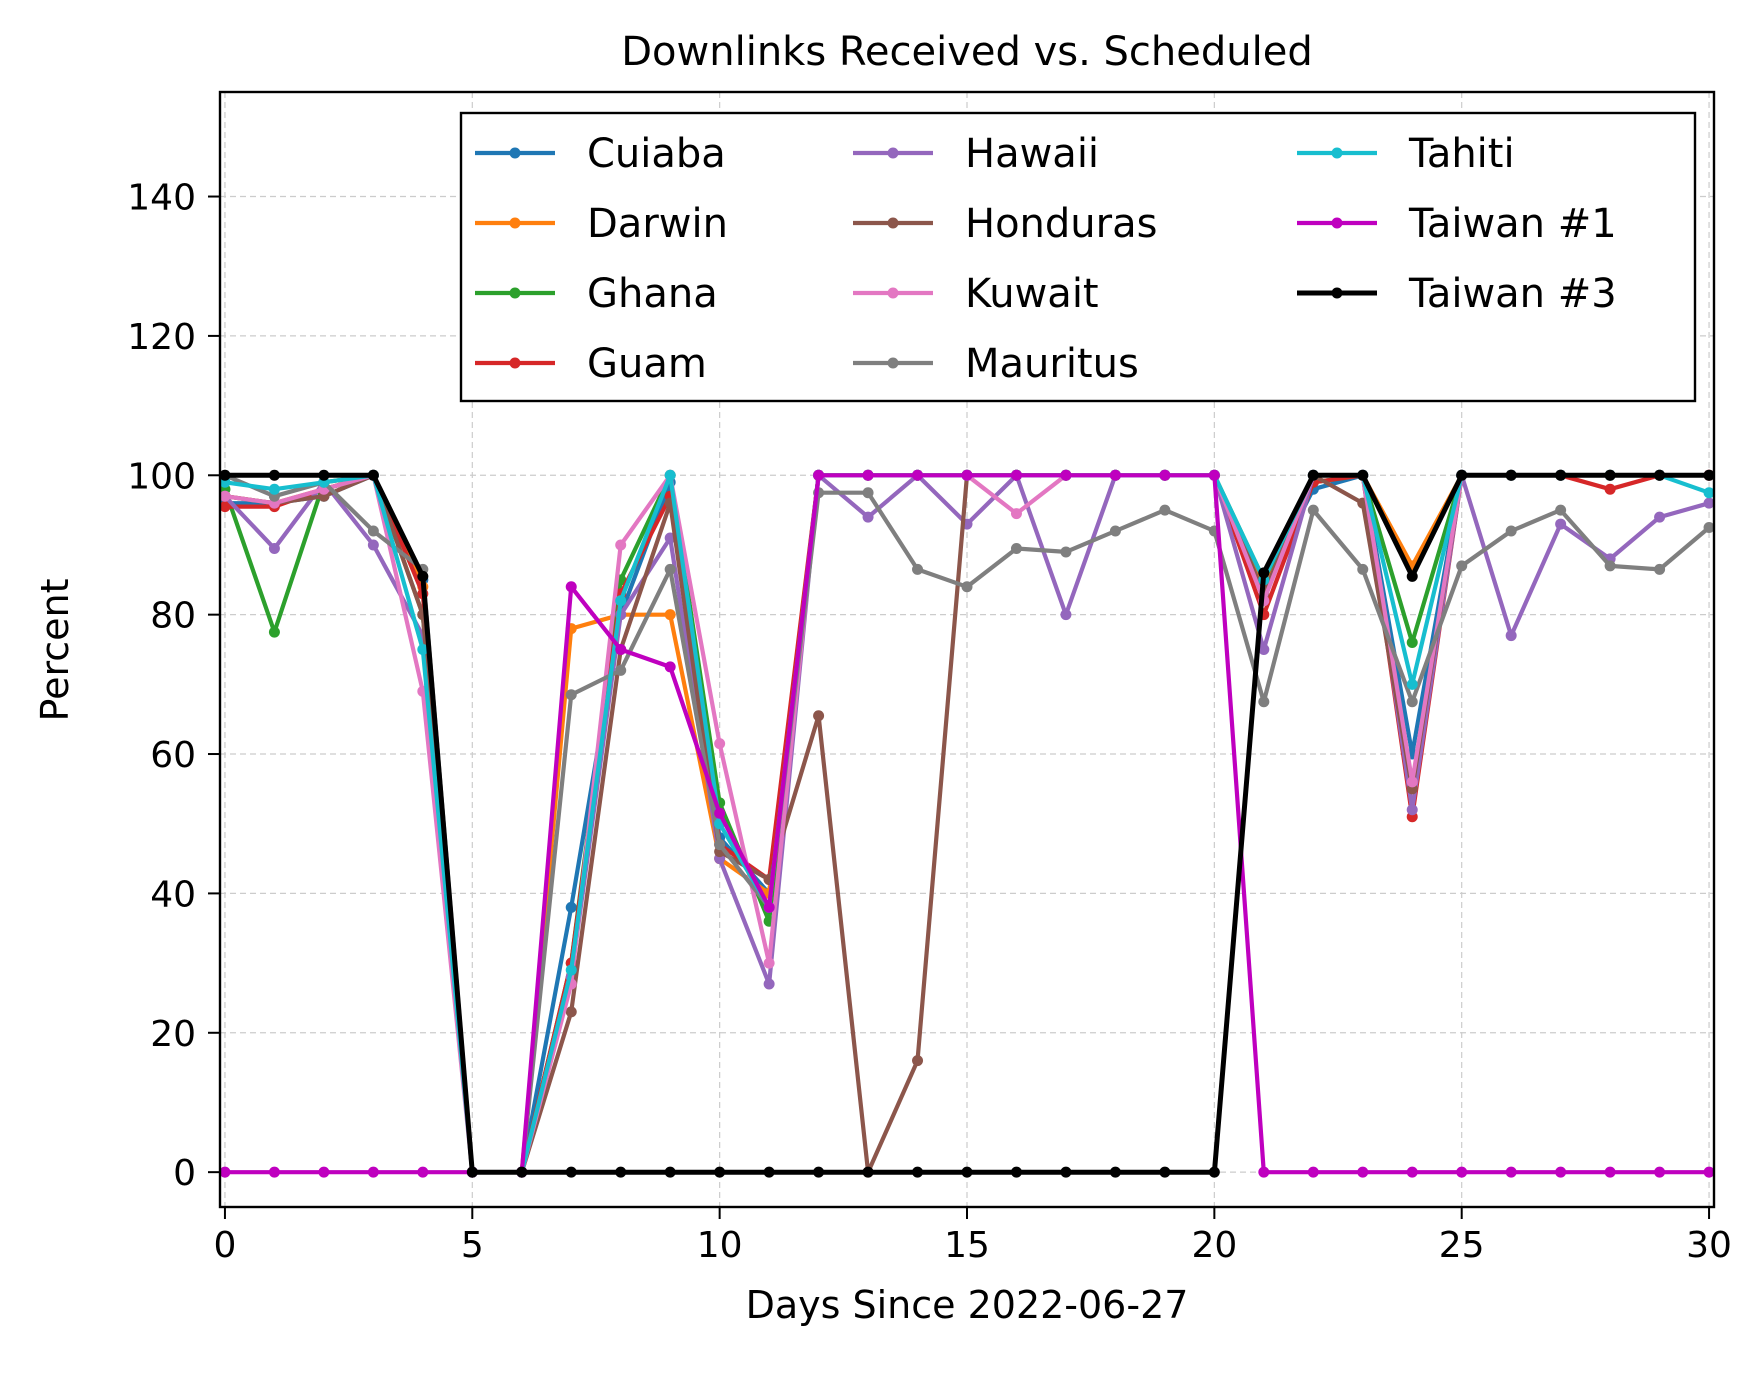  I want to click on legend-item-taiwan-3: Taiwan #3, so click(1457, 294).